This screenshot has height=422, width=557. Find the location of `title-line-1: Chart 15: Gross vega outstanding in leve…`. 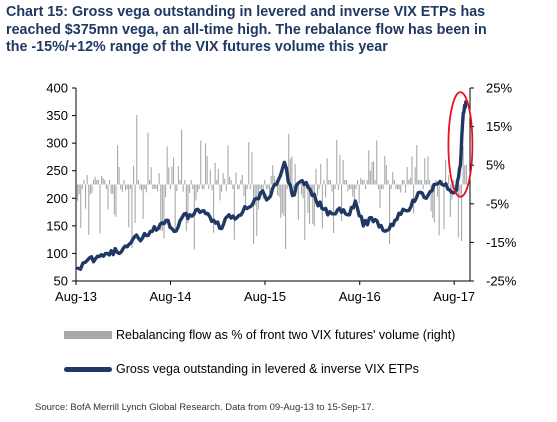

title-line-1: Chart 15: Gross vega outstanding in leve… is located at coordinates (246, 12).